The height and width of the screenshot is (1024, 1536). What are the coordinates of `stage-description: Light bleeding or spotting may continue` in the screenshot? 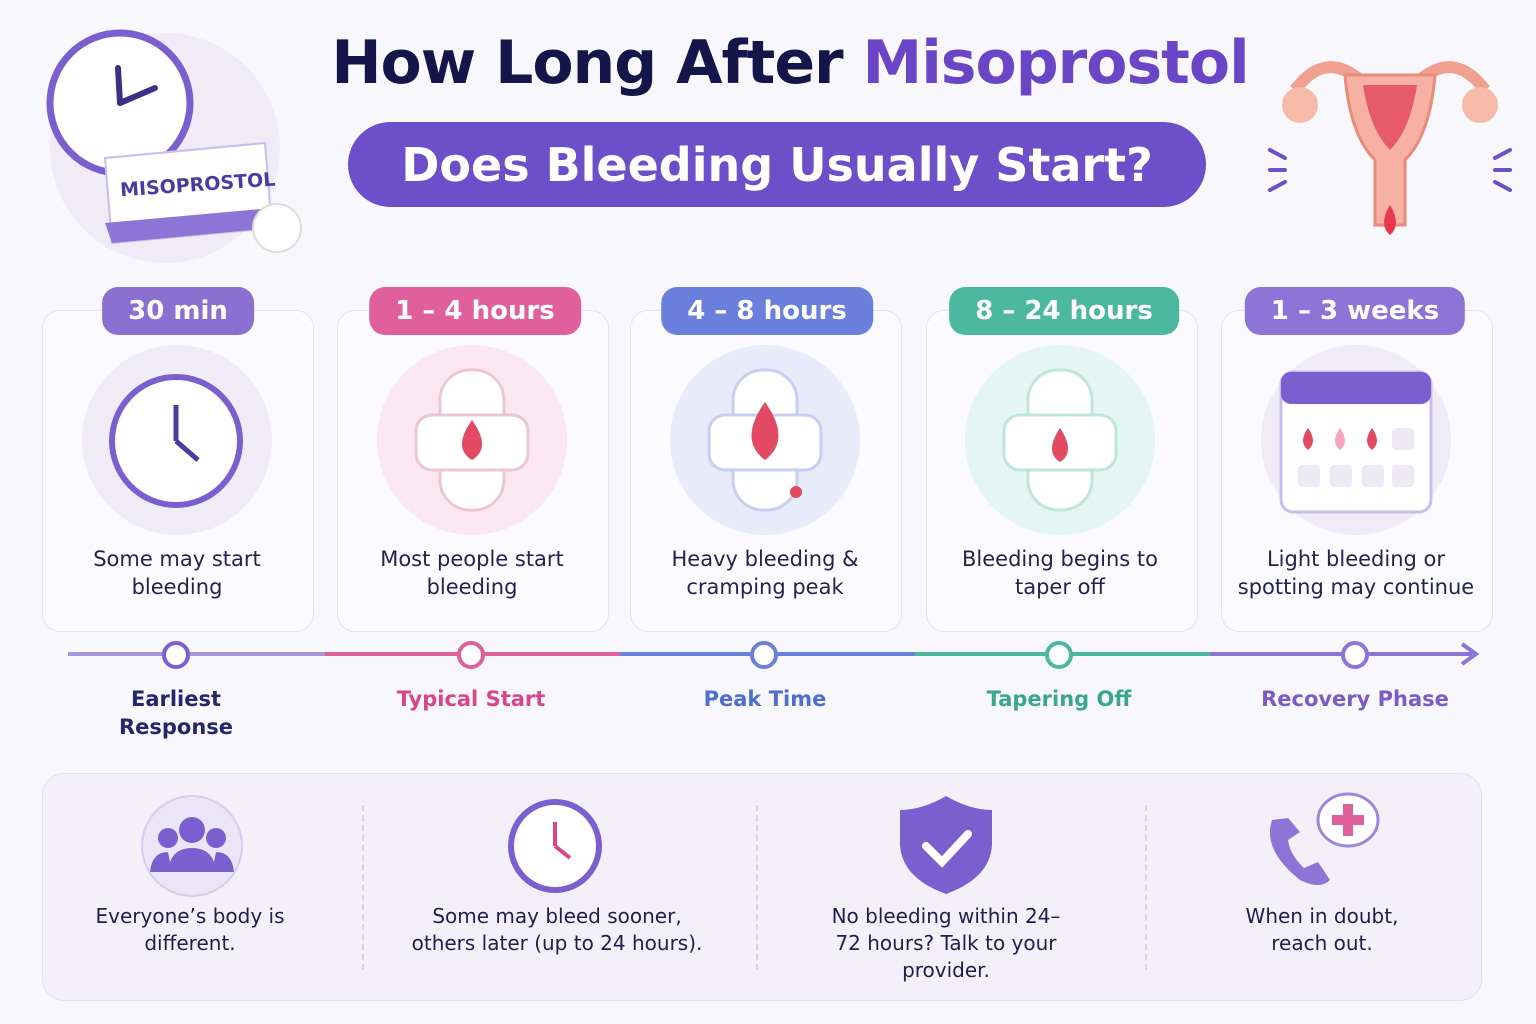 It's located at (1356, 573).